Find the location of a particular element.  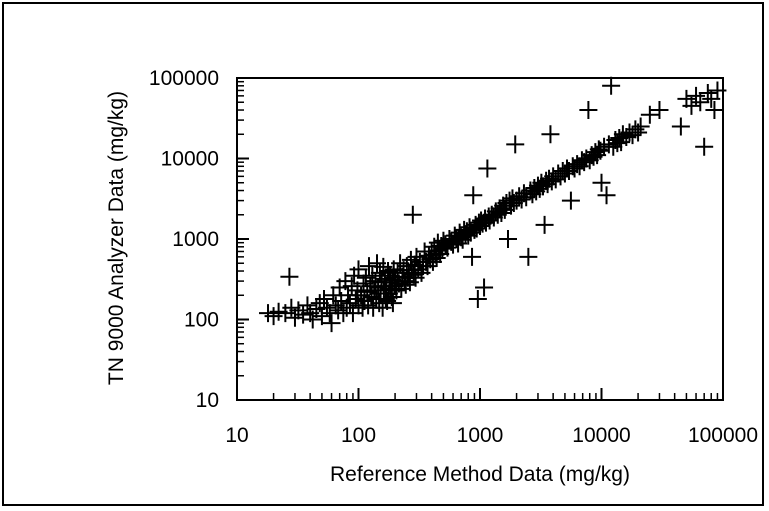

y-tick-label: 10000 is located at coordinates (190, 159).